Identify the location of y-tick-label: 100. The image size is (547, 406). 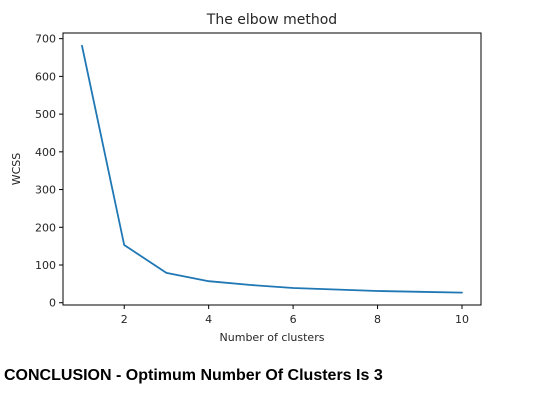
(45, 265).